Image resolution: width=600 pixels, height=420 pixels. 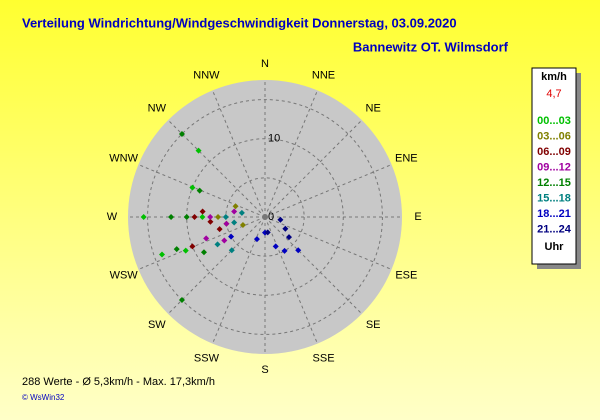 I want to click on chart-subtitle: Bannewitz OT. Wilmsdorf, so click(x=431, y=46).